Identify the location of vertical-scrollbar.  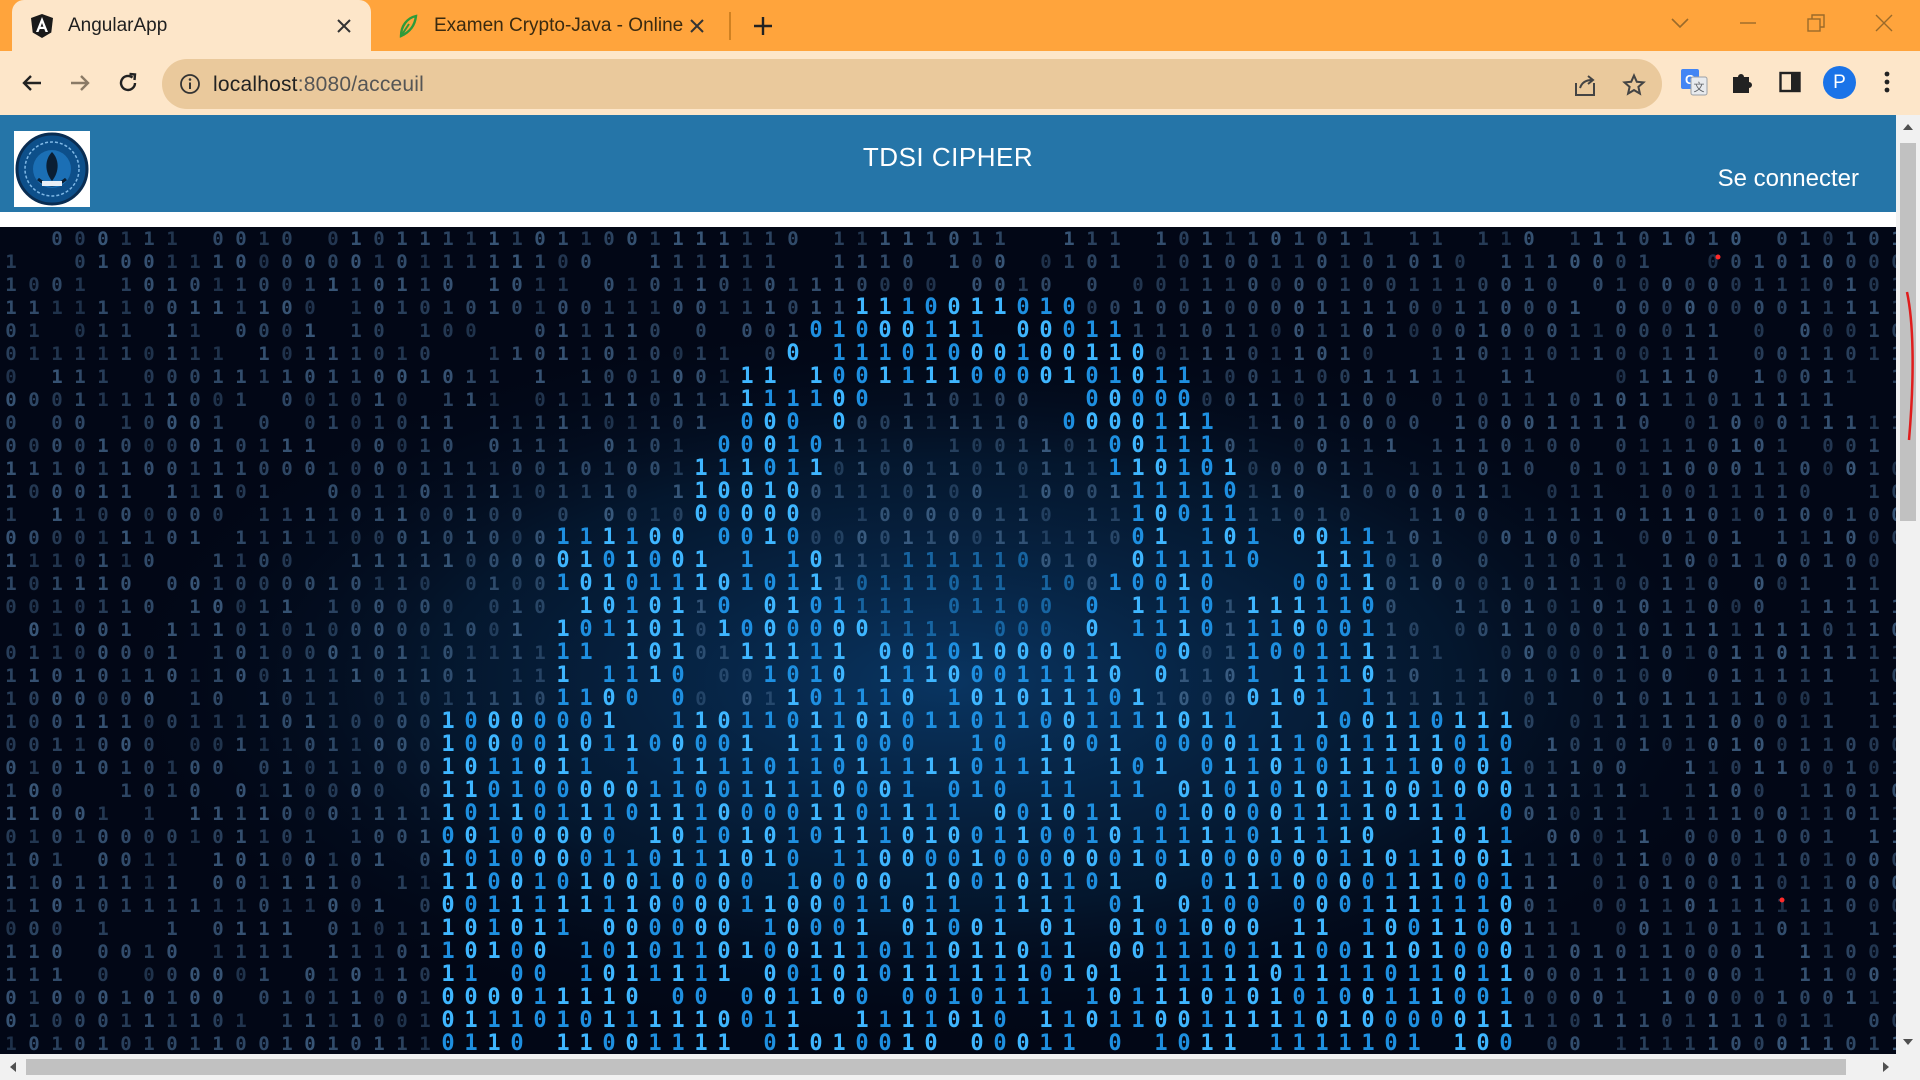
(1908, 584).